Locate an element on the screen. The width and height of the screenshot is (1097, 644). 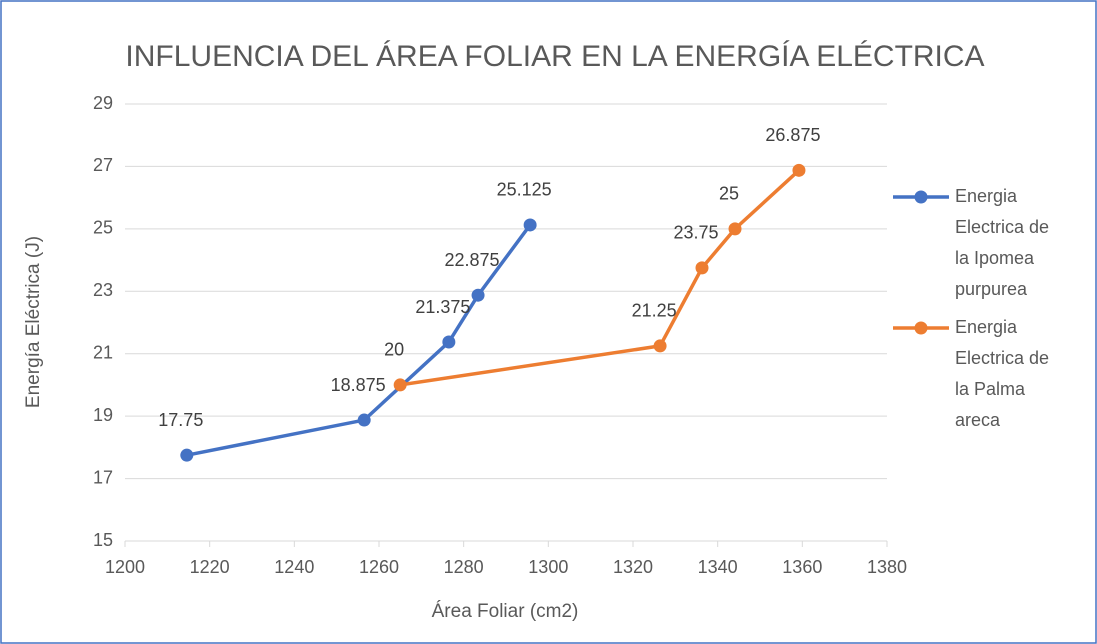
data-label: 21.375 is located at coordinates (442, 307).